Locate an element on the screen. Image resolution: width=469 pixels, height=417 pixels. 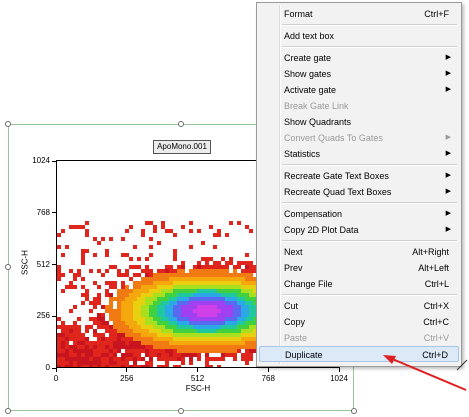
menu-item-label: Prev is located at coordinates (293, 268).